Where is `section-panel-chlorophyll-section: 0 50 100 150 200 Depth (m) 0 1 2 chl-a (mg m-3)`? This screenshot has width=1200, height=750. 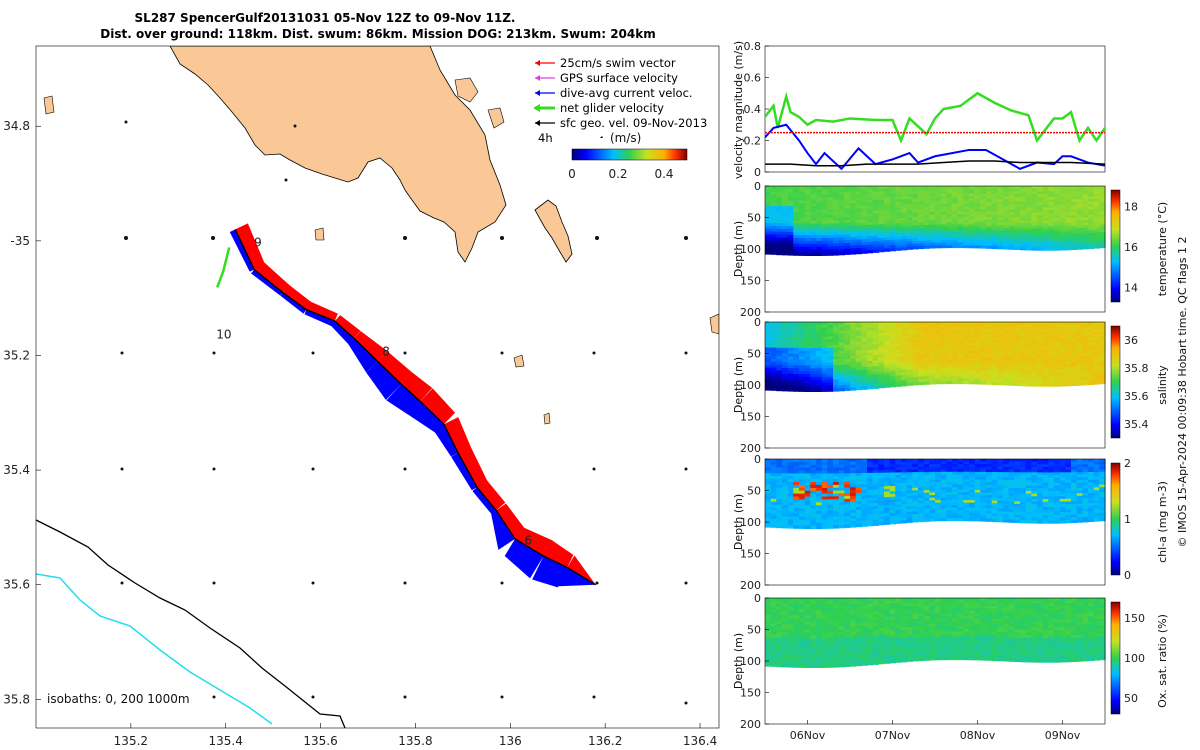 section-panel-chlorophyll-section: 0 50 100 150 200 Depth (m) 0 1 2 chl-a (mg m-3) is located at coordinates (950, 522).